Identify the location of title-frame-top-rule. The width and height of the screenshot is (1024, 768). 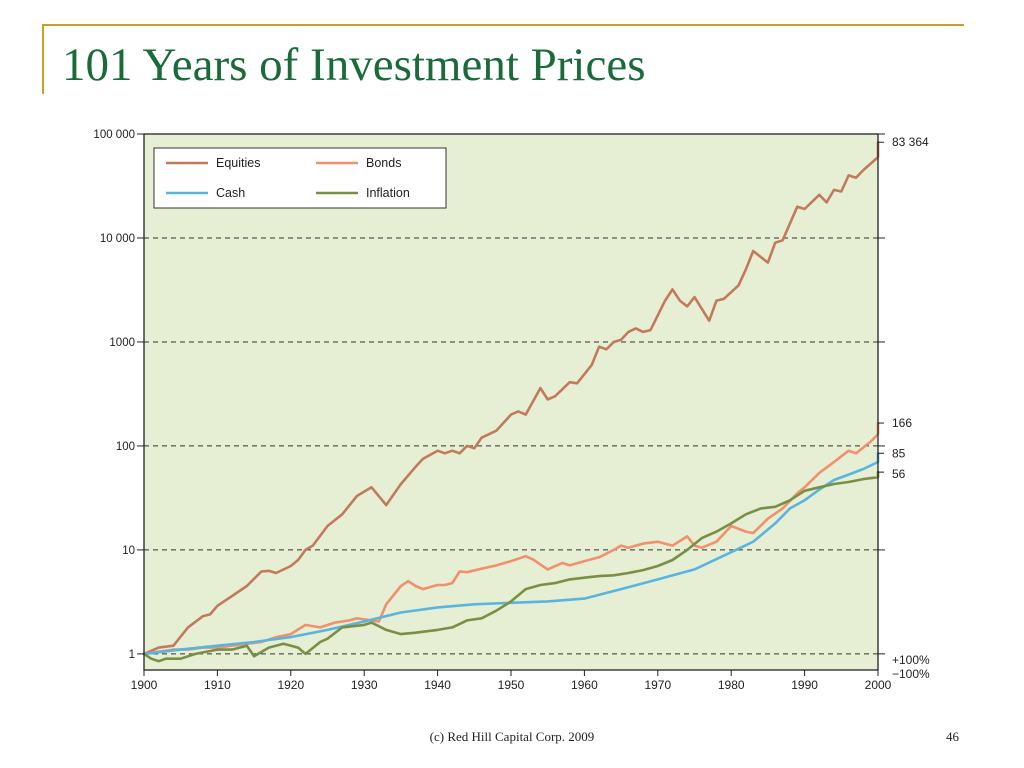
(503, 25).